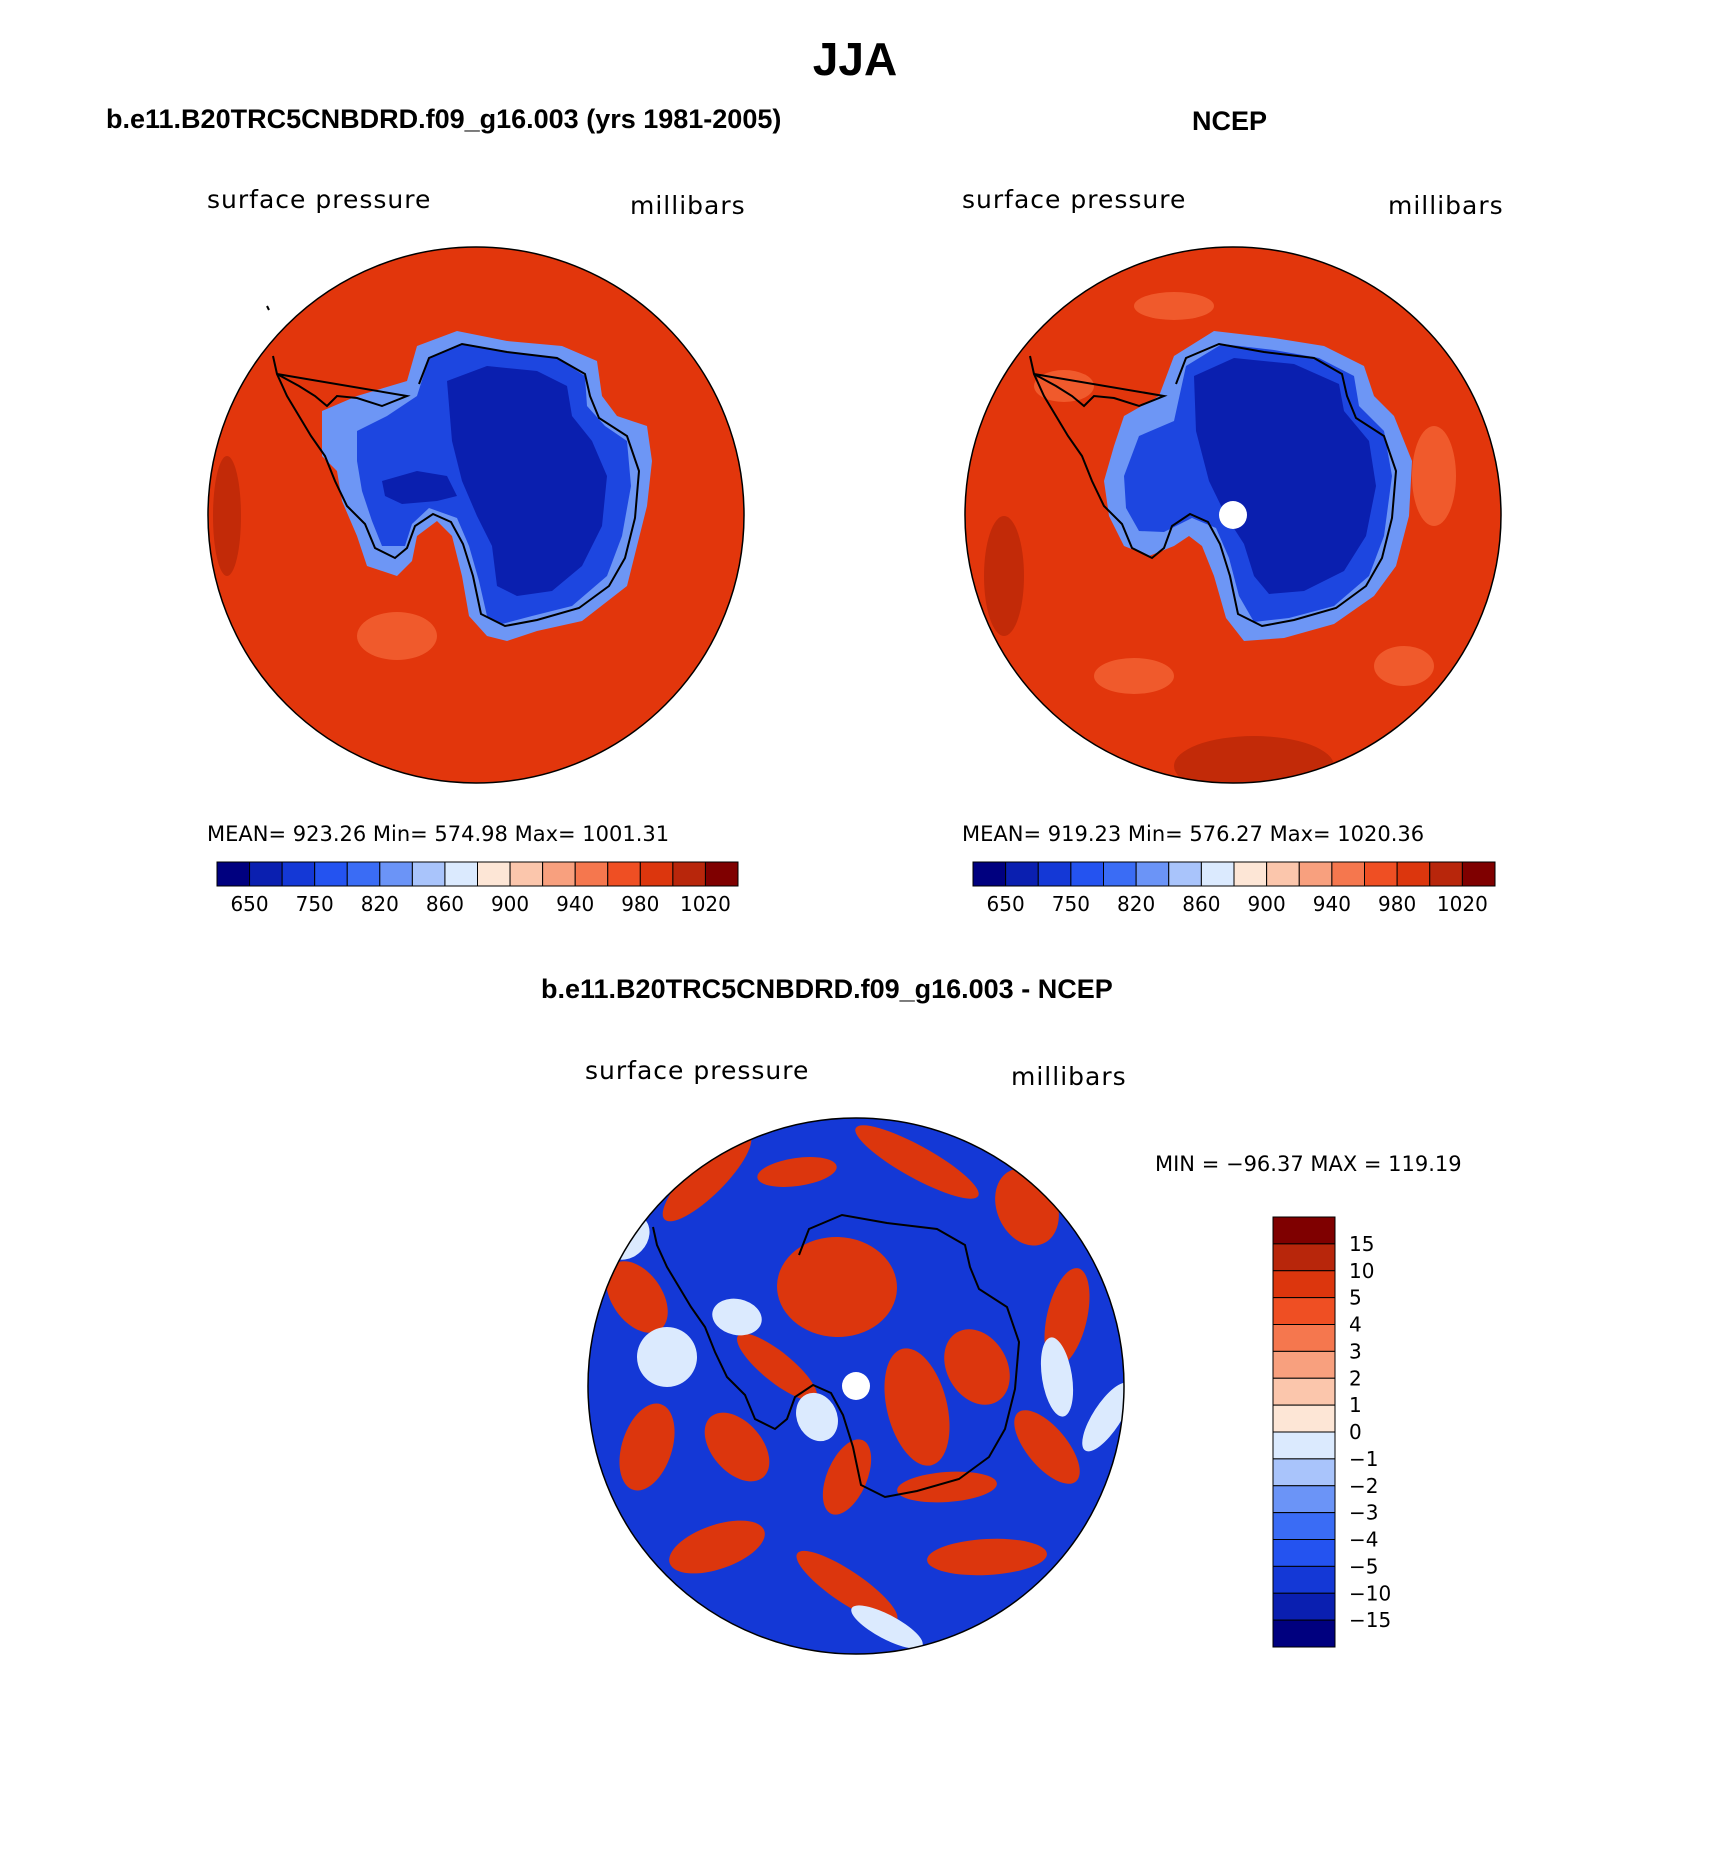 The height and width of the screenshot is (1859, 1710). I want to click on panel-2-coastline, so click(1213, 485).